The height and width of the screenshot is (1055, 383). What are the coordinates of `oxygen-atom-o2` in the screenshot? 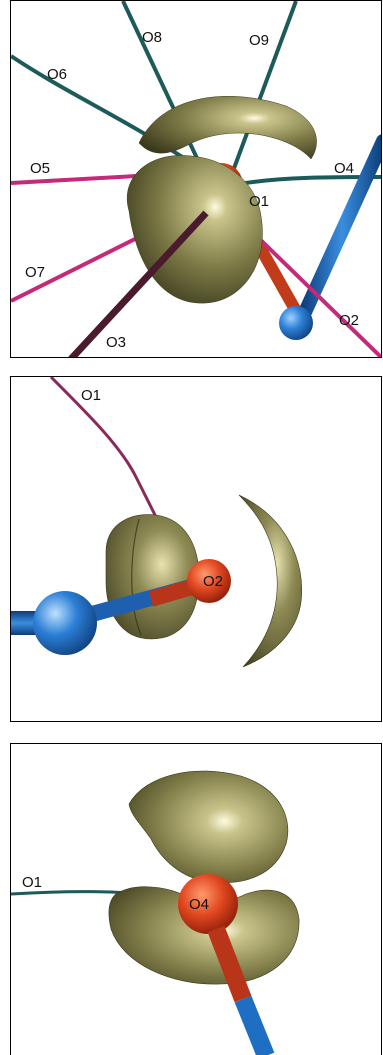 It's located at (209, 581).